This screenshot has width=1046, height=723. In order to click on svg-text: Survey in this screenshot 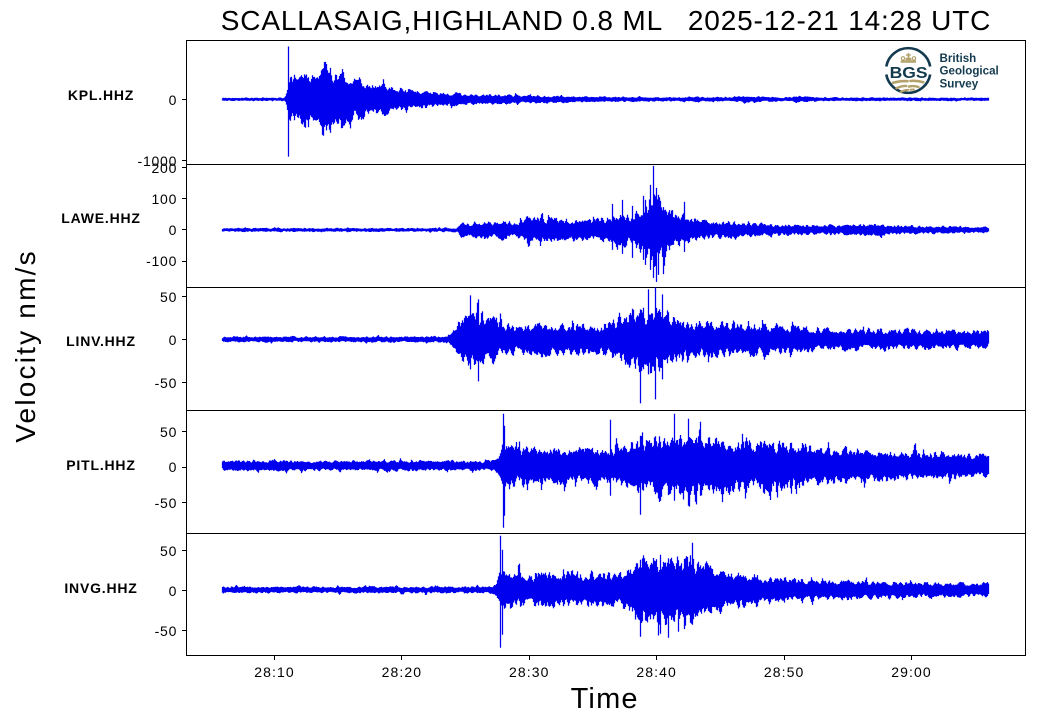, I will do `click(959, 84)`.